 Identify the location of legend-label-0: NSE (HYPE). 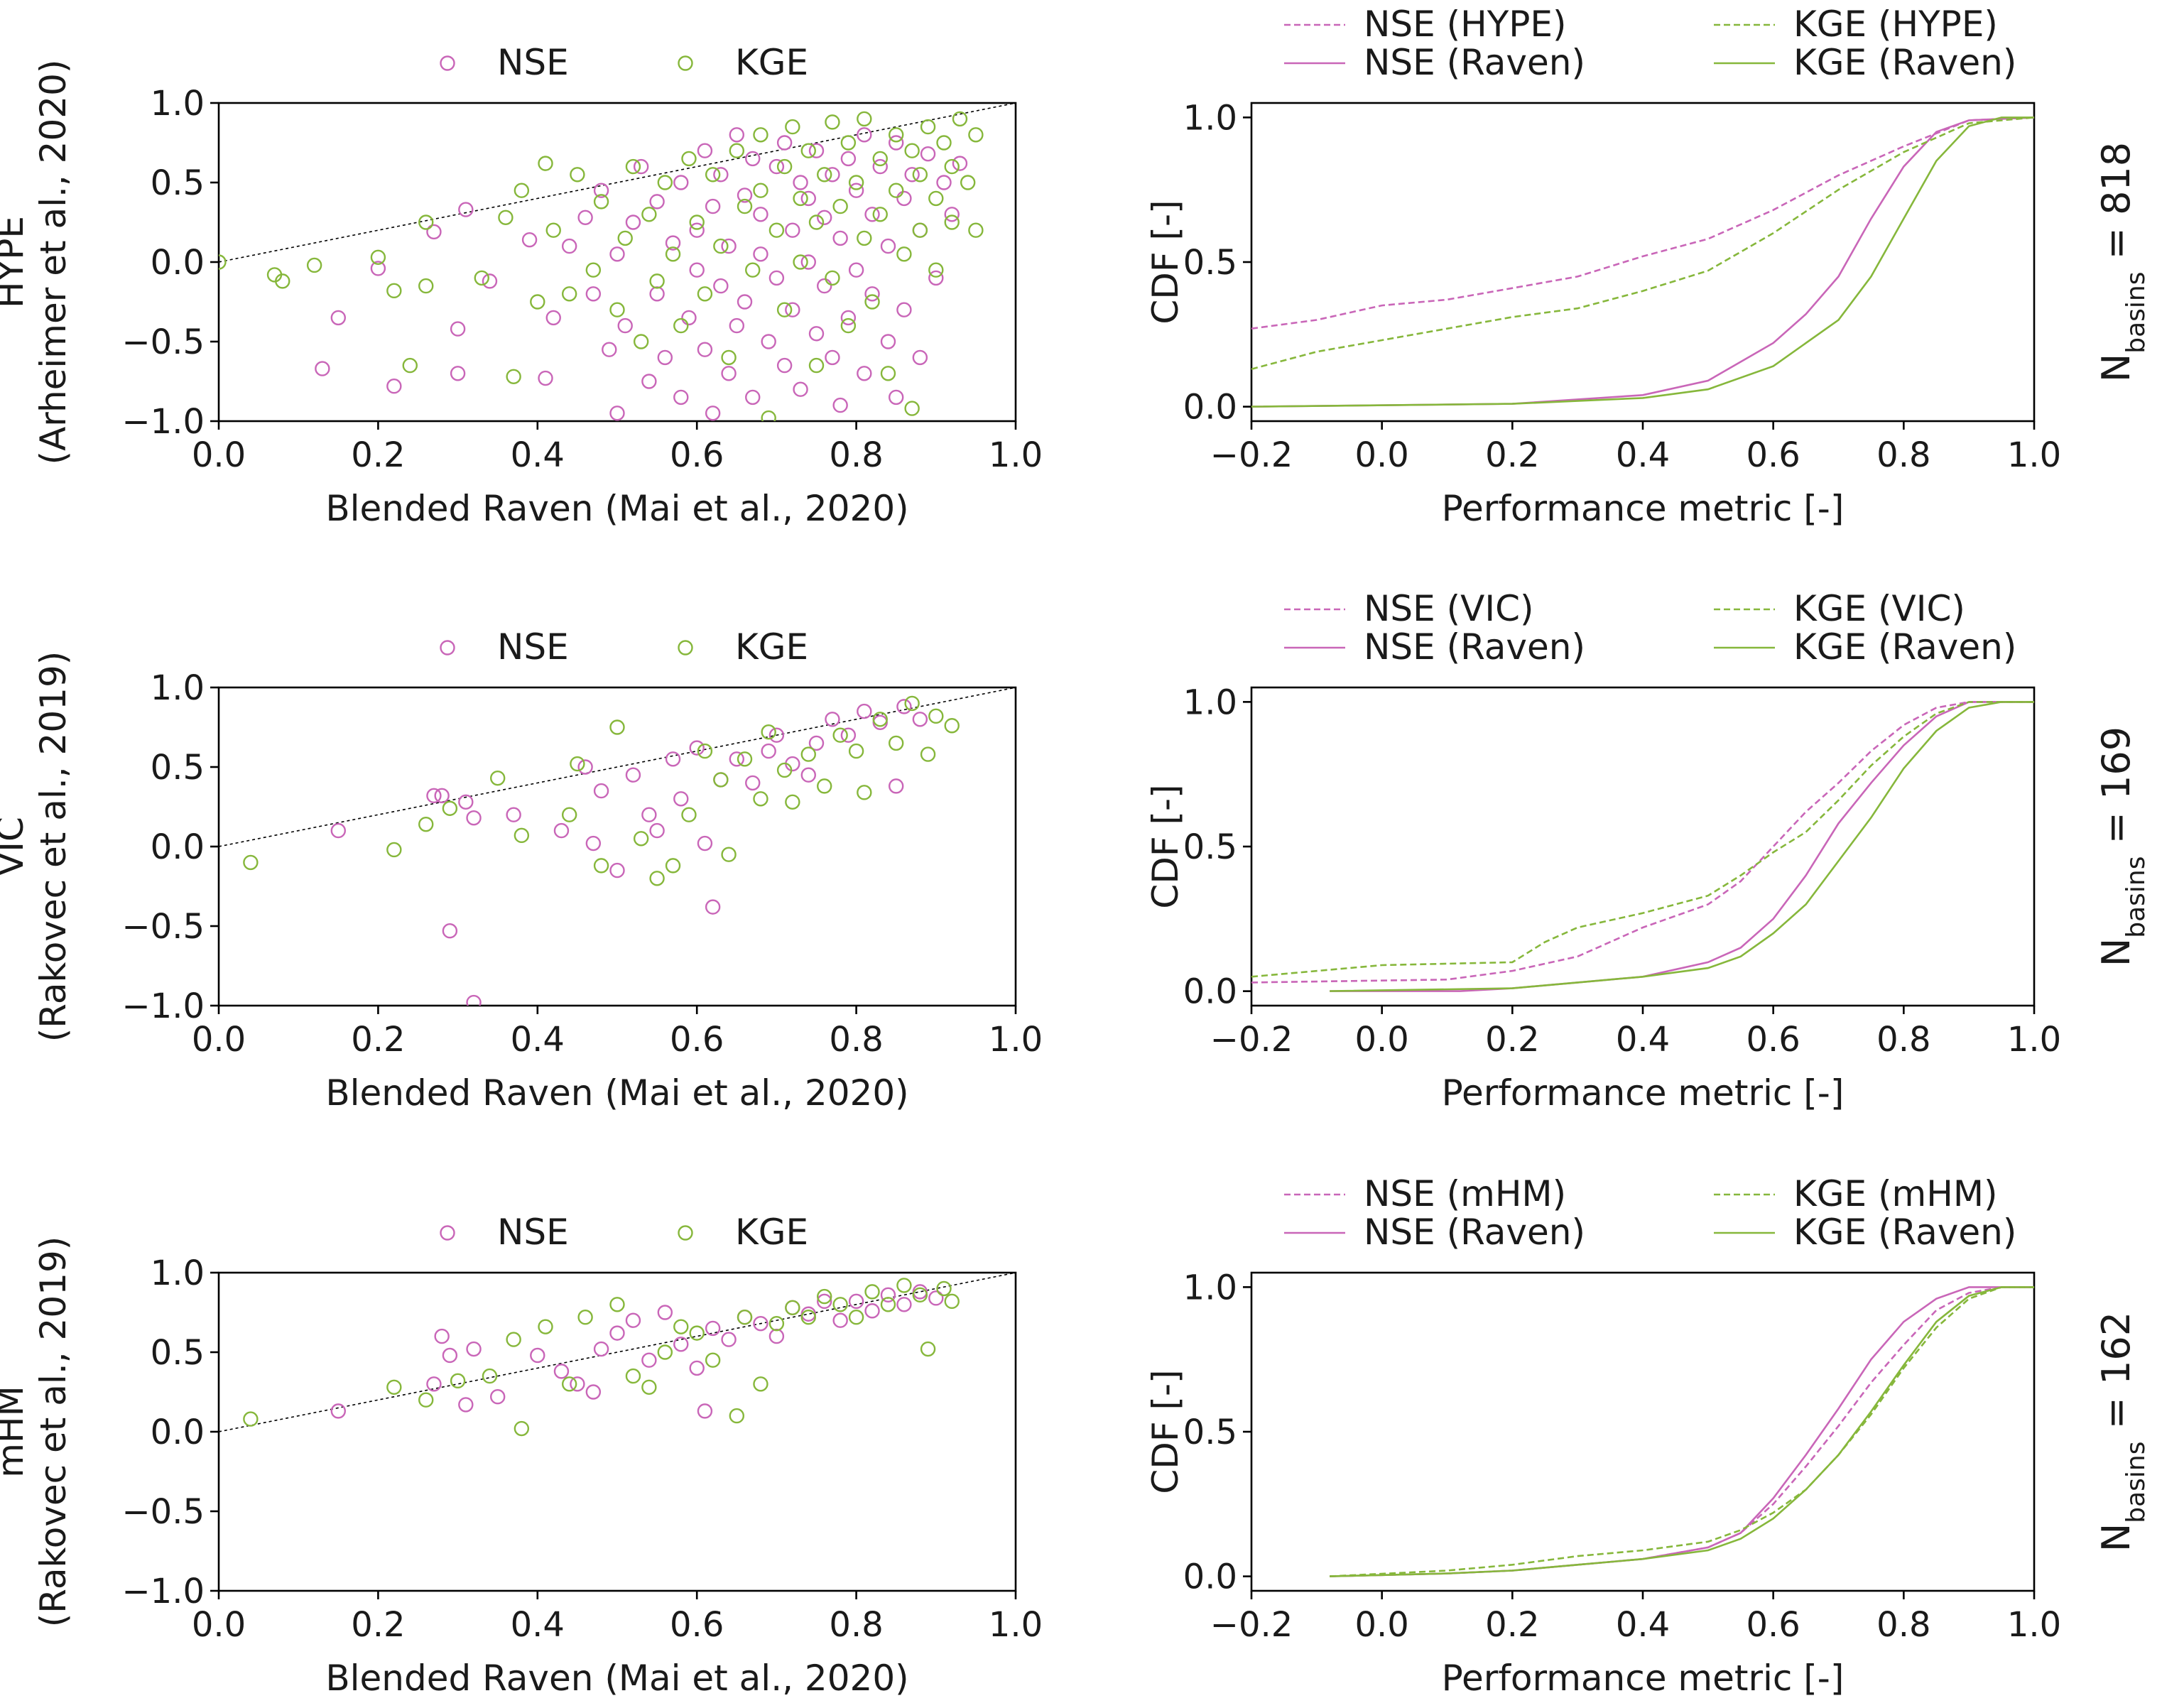
(1465, 25).